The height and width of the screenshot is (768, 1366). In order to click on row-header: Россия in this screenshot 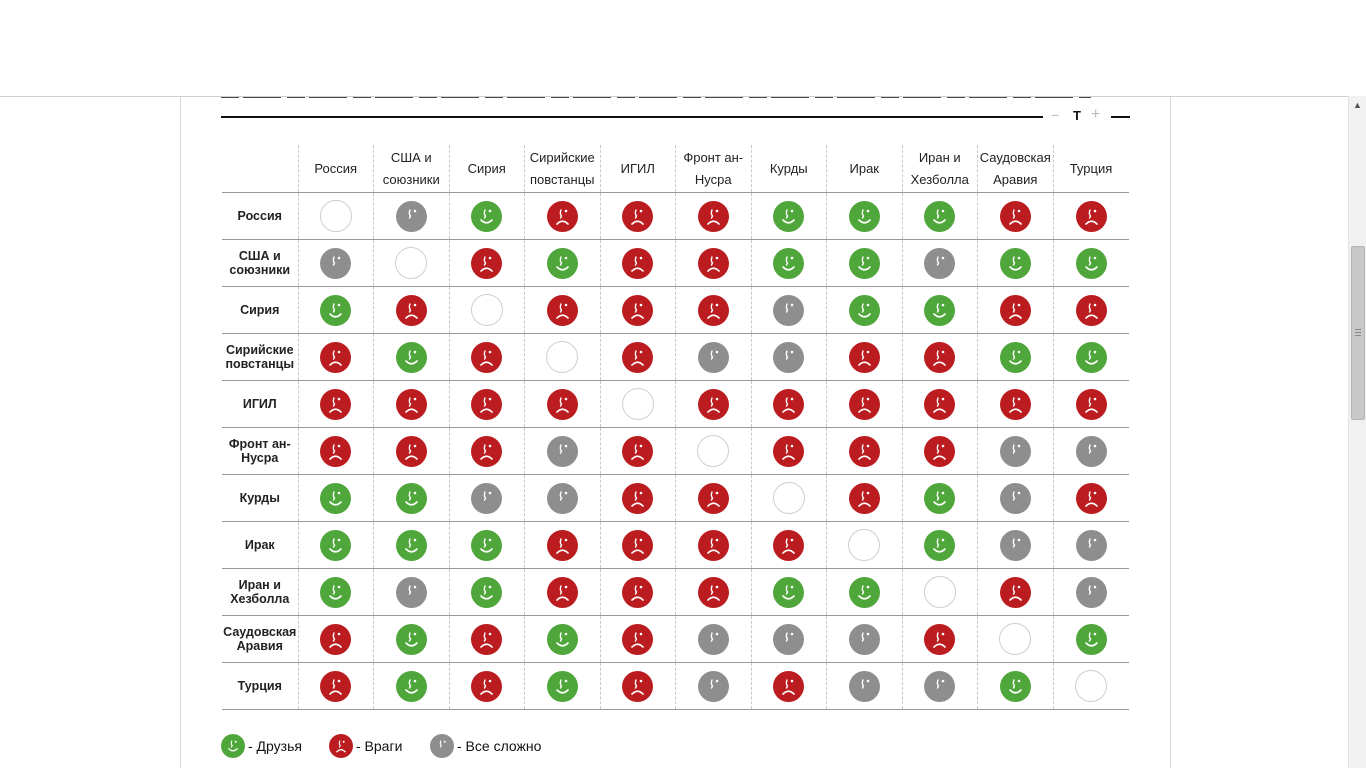, I will do `click(260, 216)`.